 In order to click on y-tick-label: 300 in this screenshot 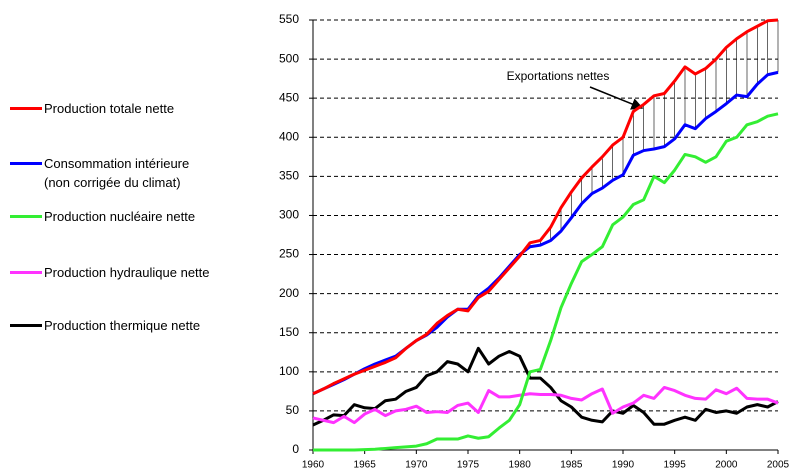, I will do `click(289, 215)`.